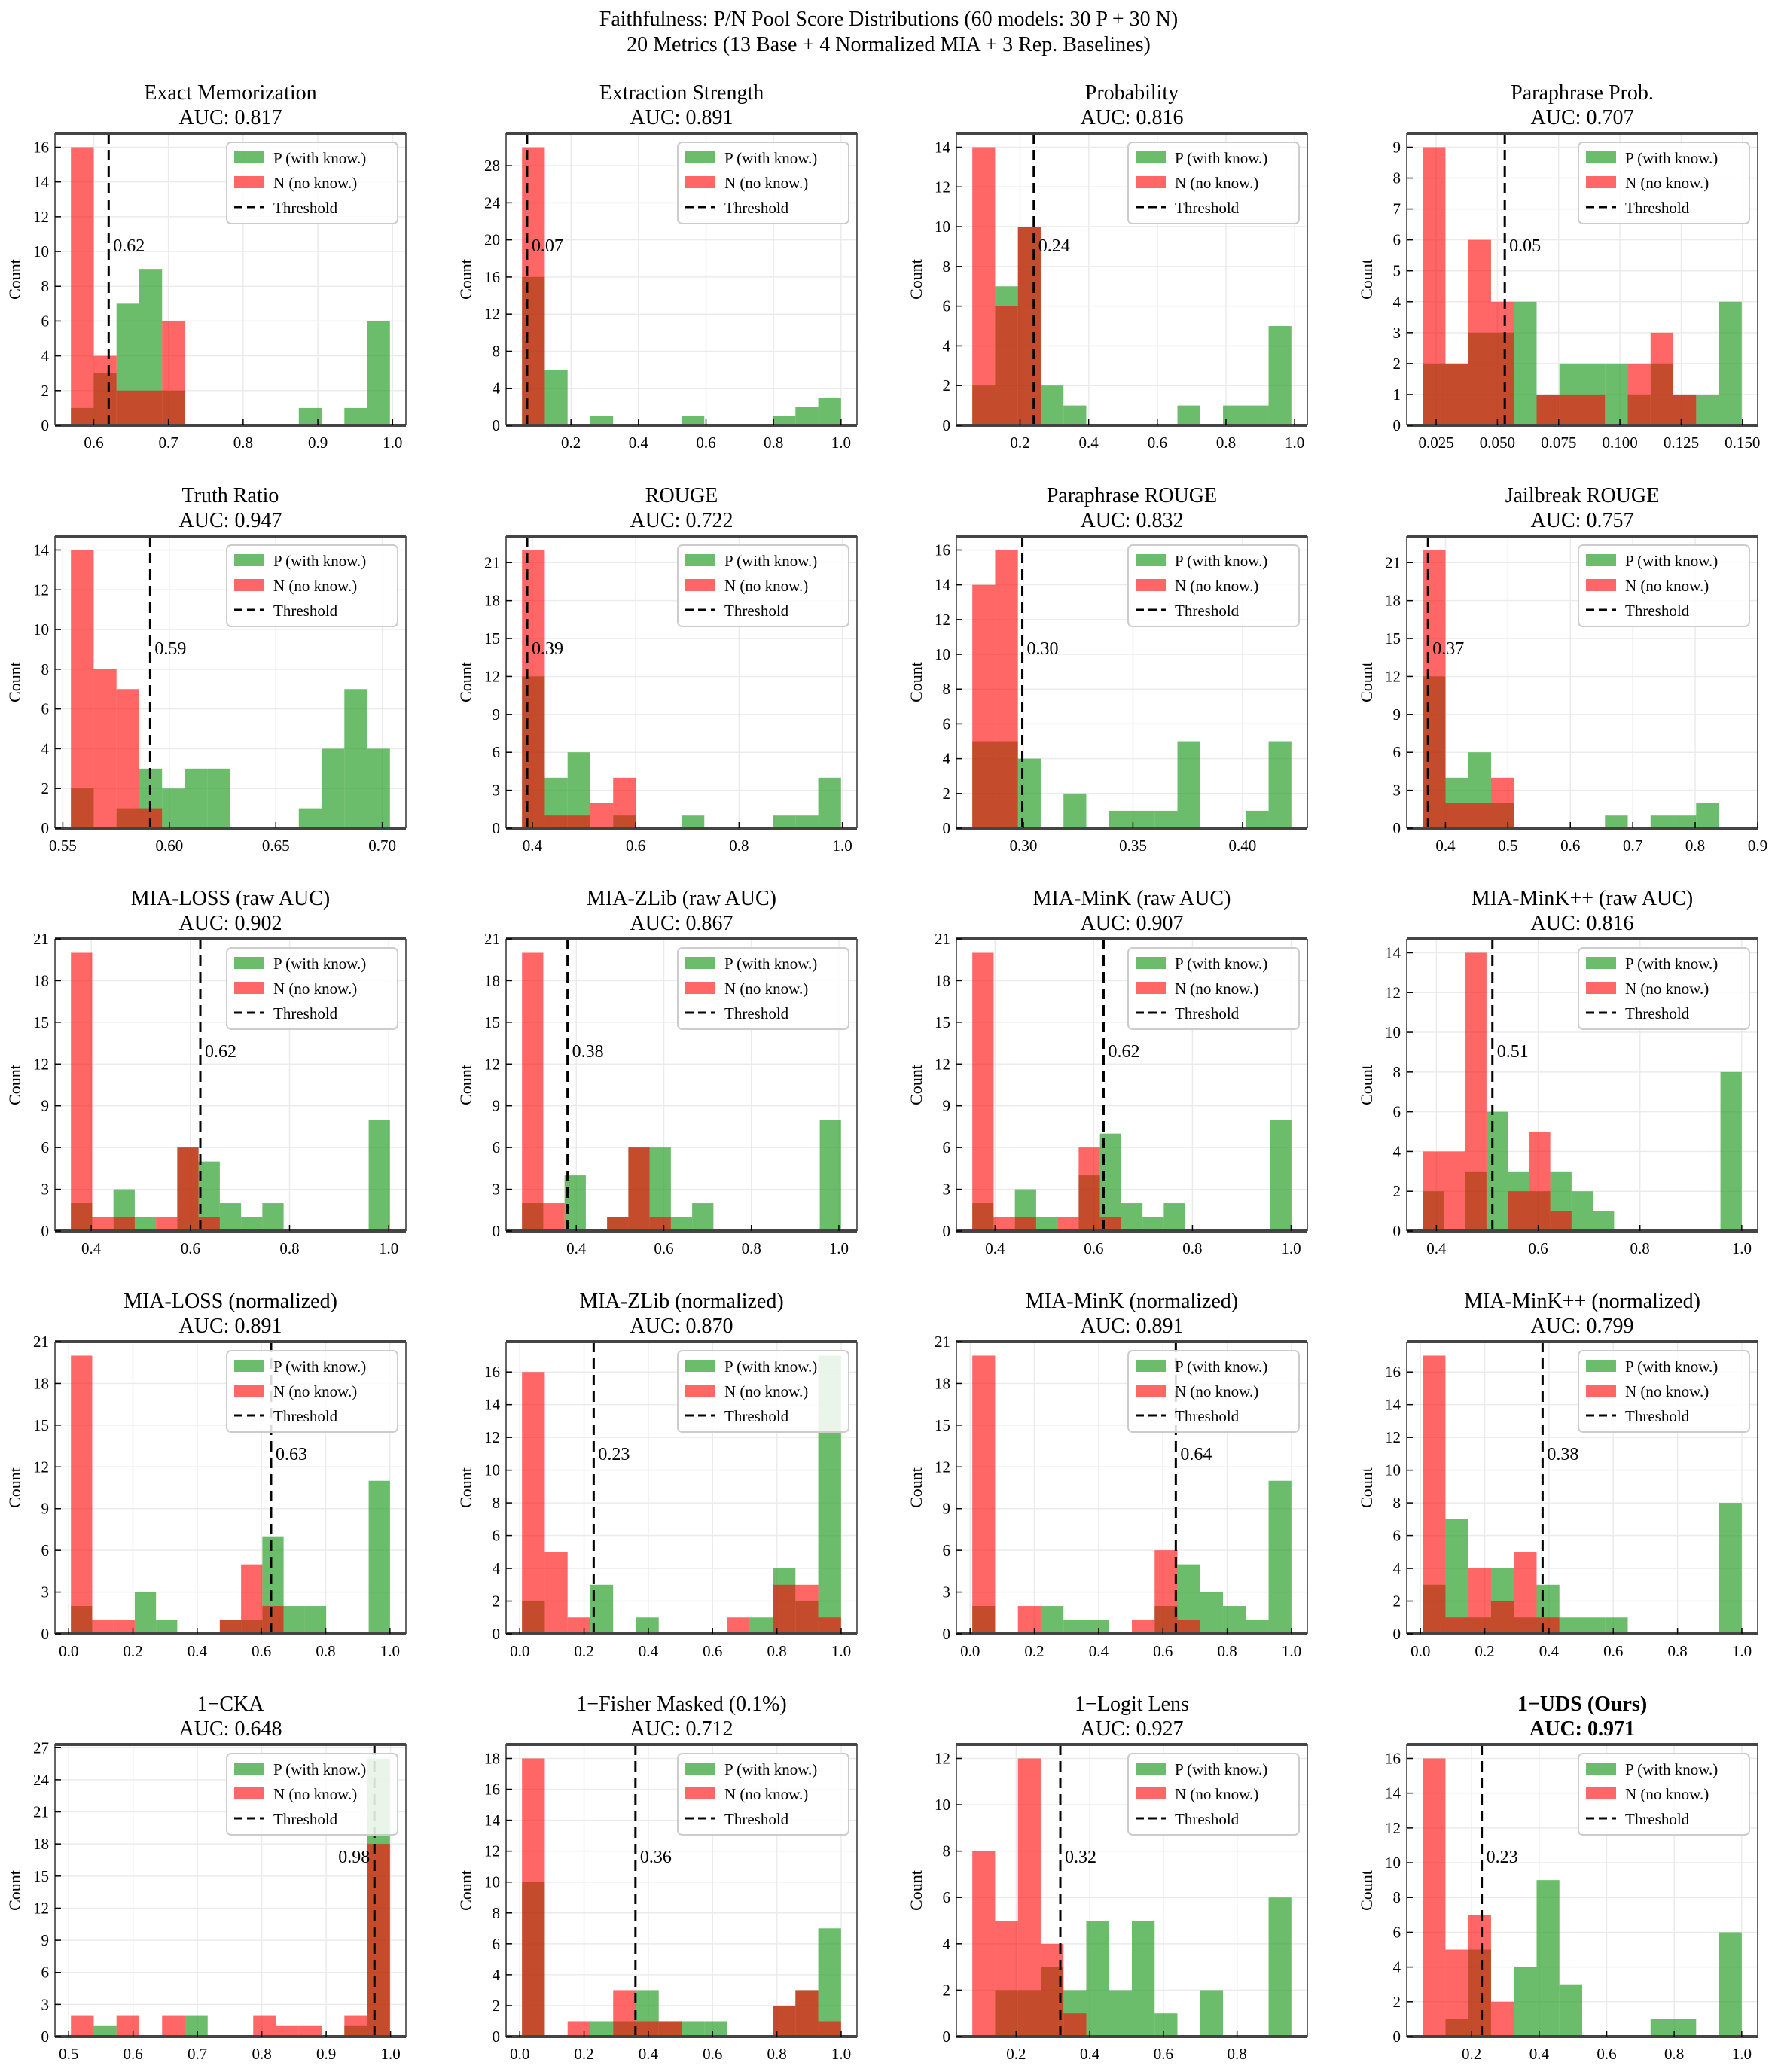 The height and width of the screenshot is (2072, 1778). I want to click on x-tick-label: 0.7, so click(197, 2054).